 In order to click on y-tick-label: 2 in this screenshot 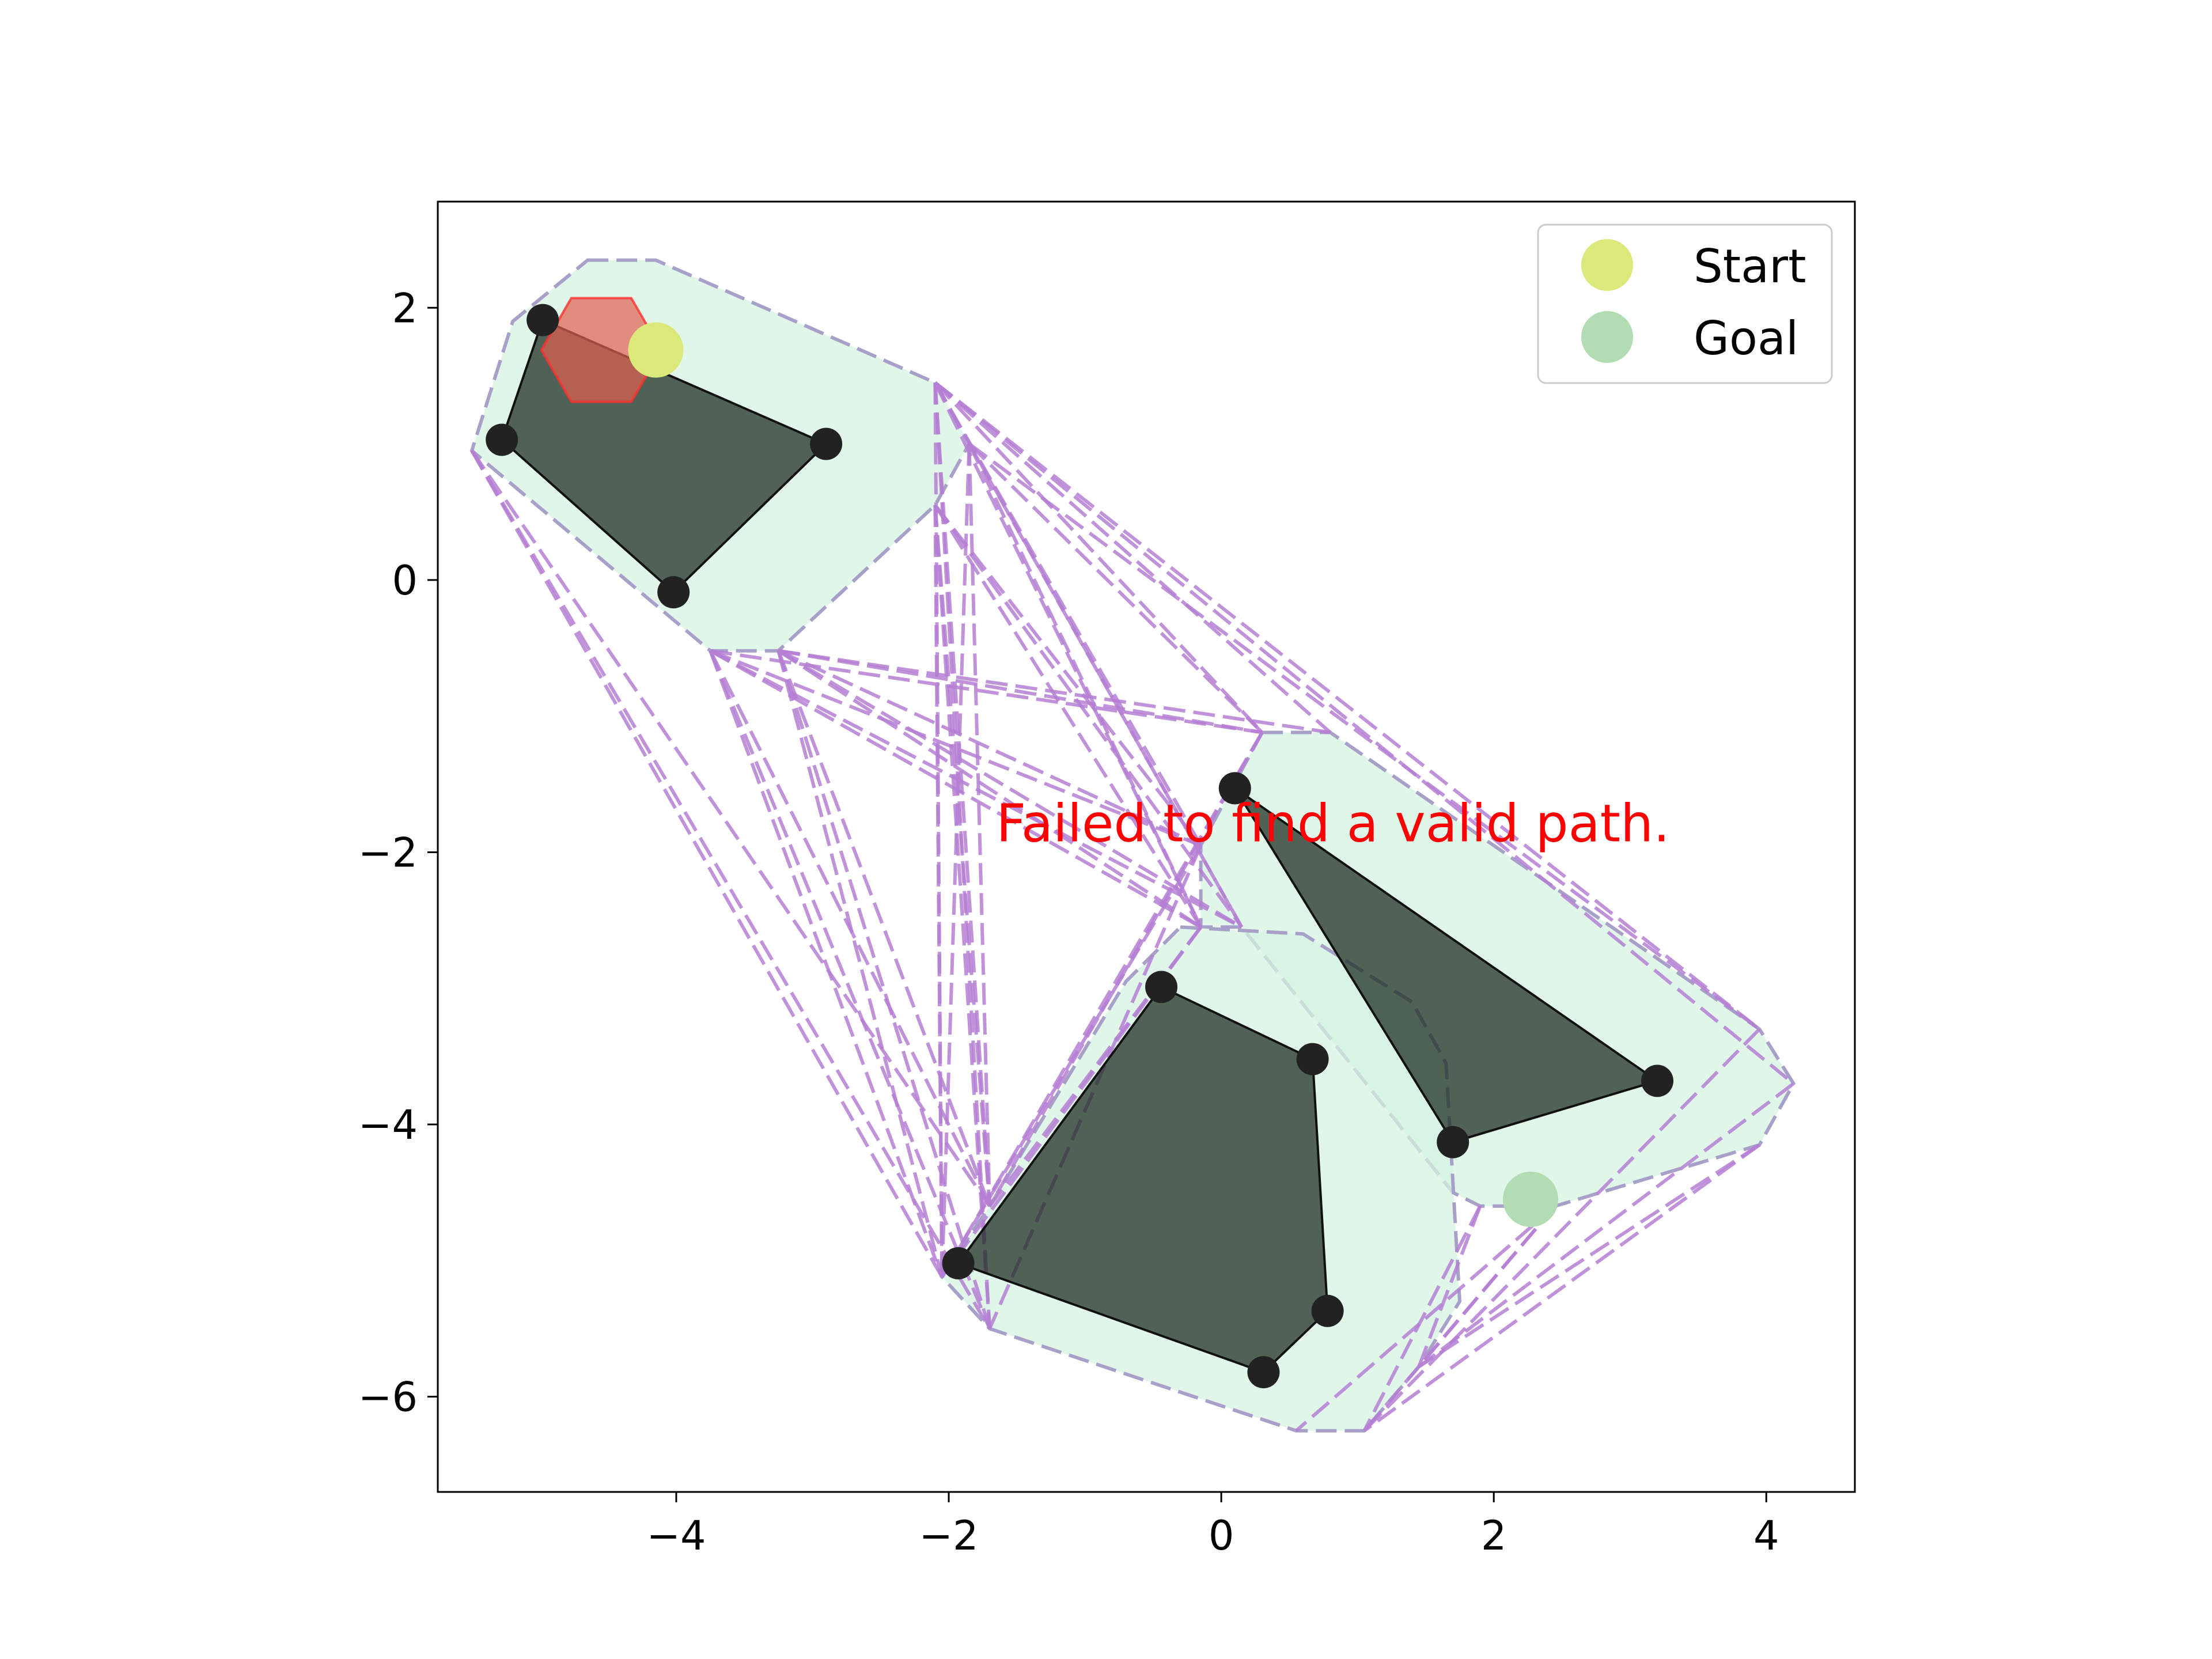, I will do `click(405, 308)`.